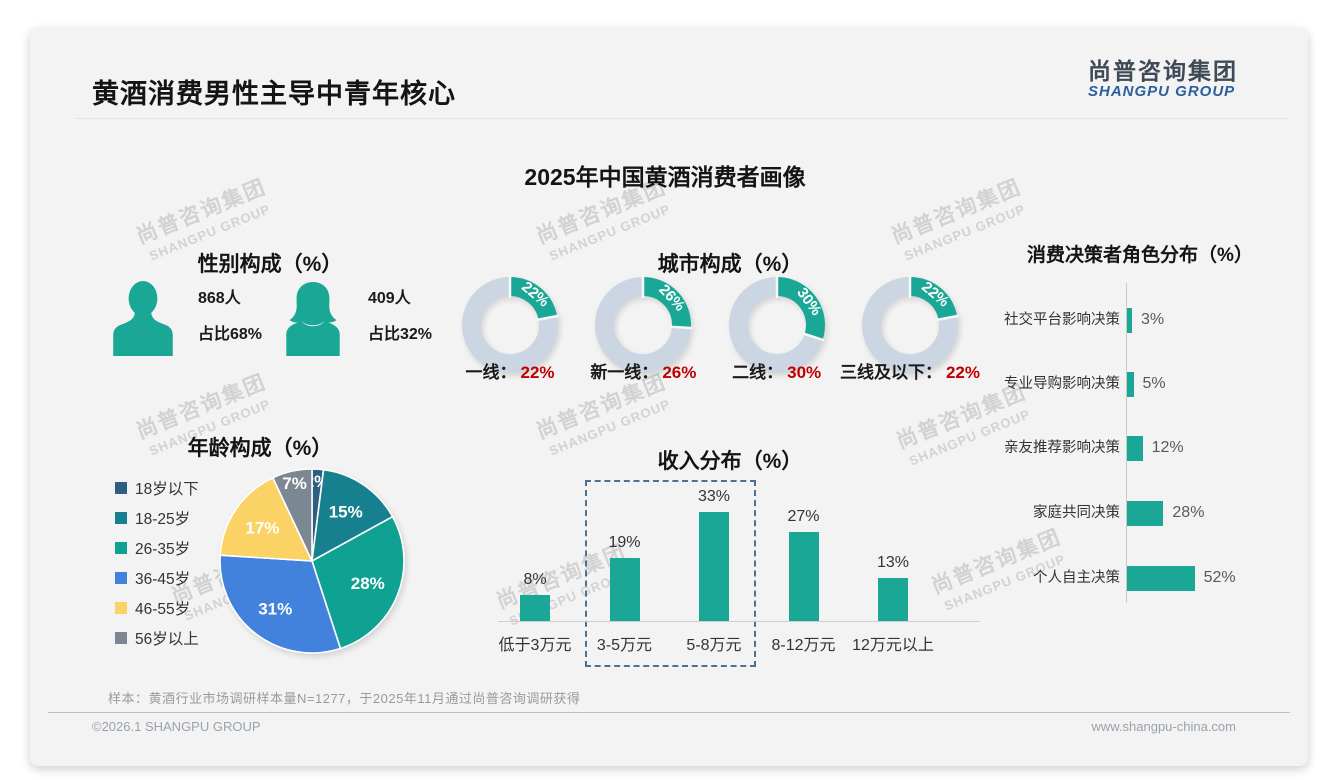  Describe the element at coordinates (1163, 71) in the screenshot. I see `logo-cn-text: 尚普咨询集团` at that location.